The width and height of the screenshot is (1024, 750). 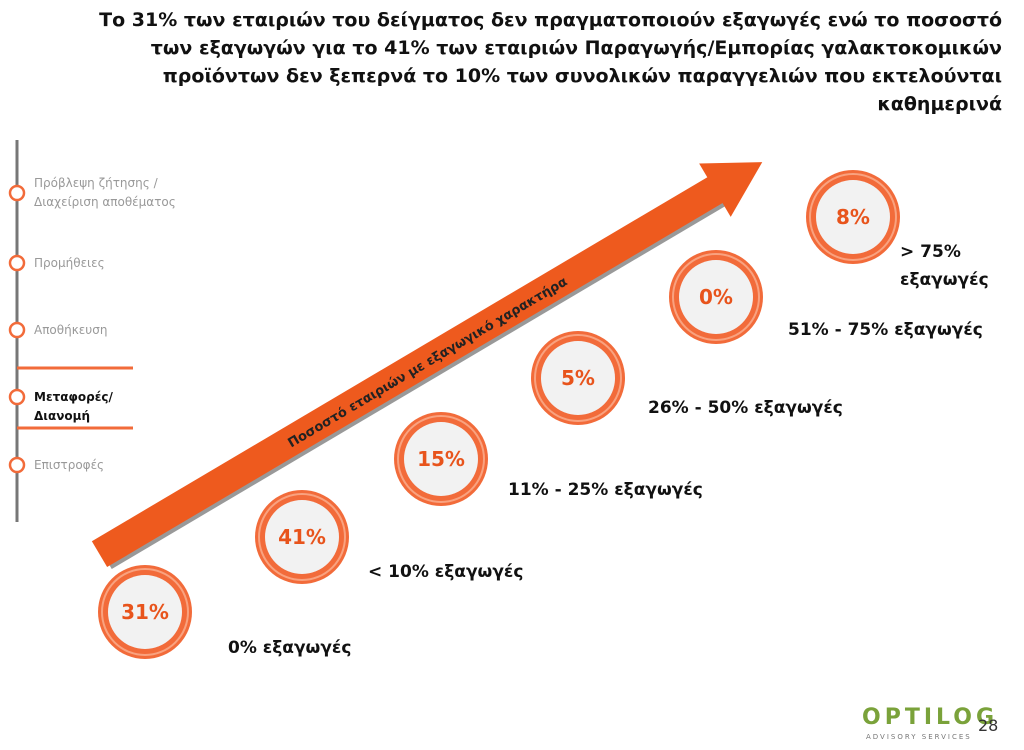 I want to click on circle-value: 41%, so click(x=302, y=537).